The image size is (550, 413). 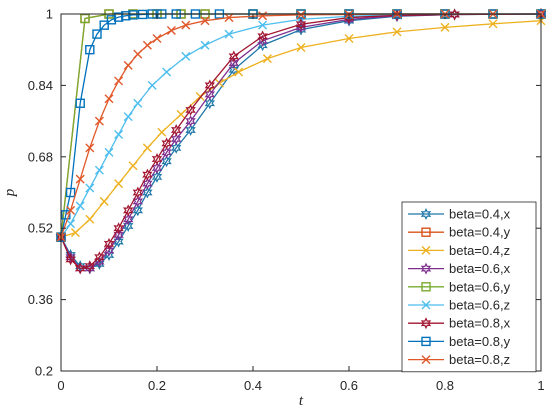 What do you see at coordinates (349, 385) in the screenshot?
I see `x-tick-label: 0.6` at bounding box center [349, 385].